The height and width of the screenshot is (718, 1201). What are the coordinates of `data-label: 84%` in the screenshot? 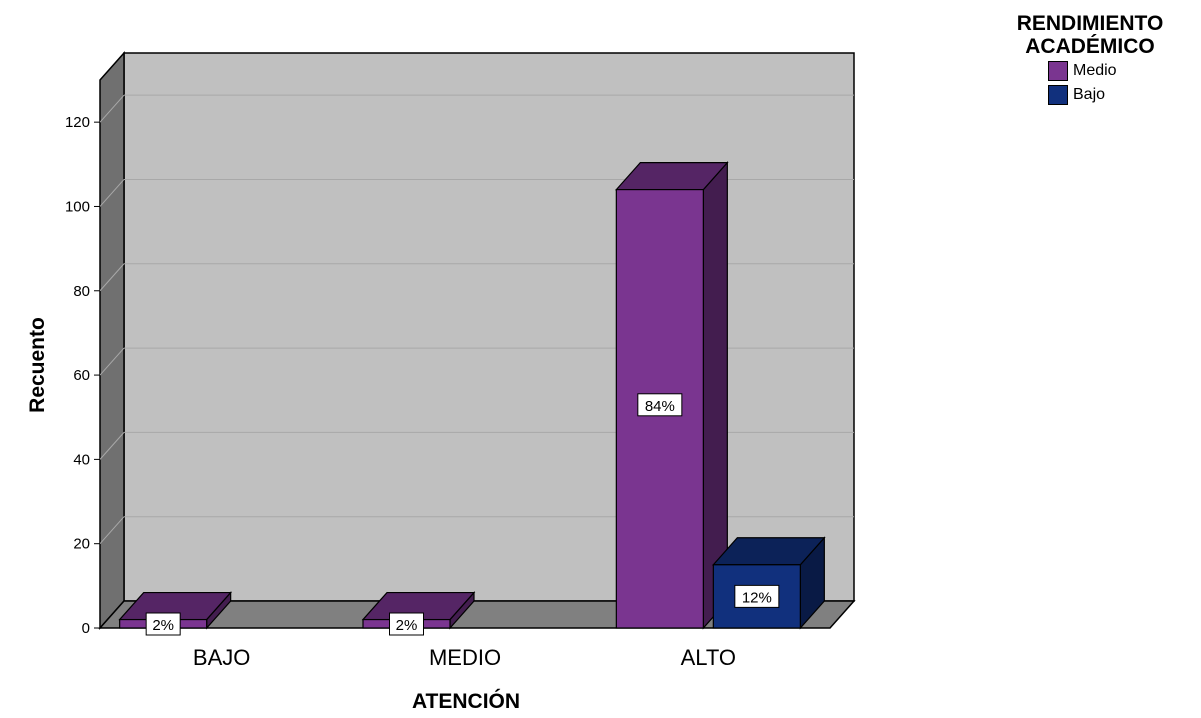 It's located at (660, 405).